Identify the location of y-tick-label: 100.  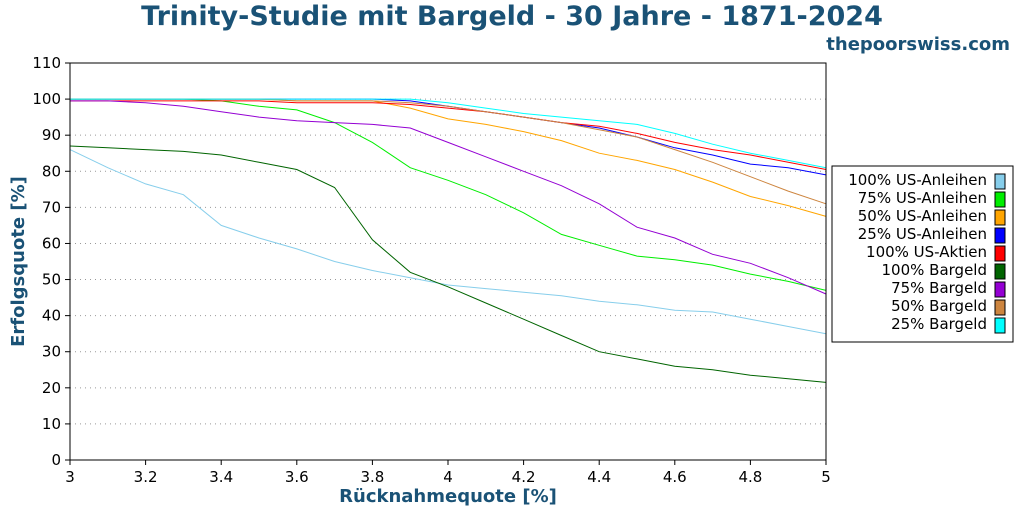
(46, 99).